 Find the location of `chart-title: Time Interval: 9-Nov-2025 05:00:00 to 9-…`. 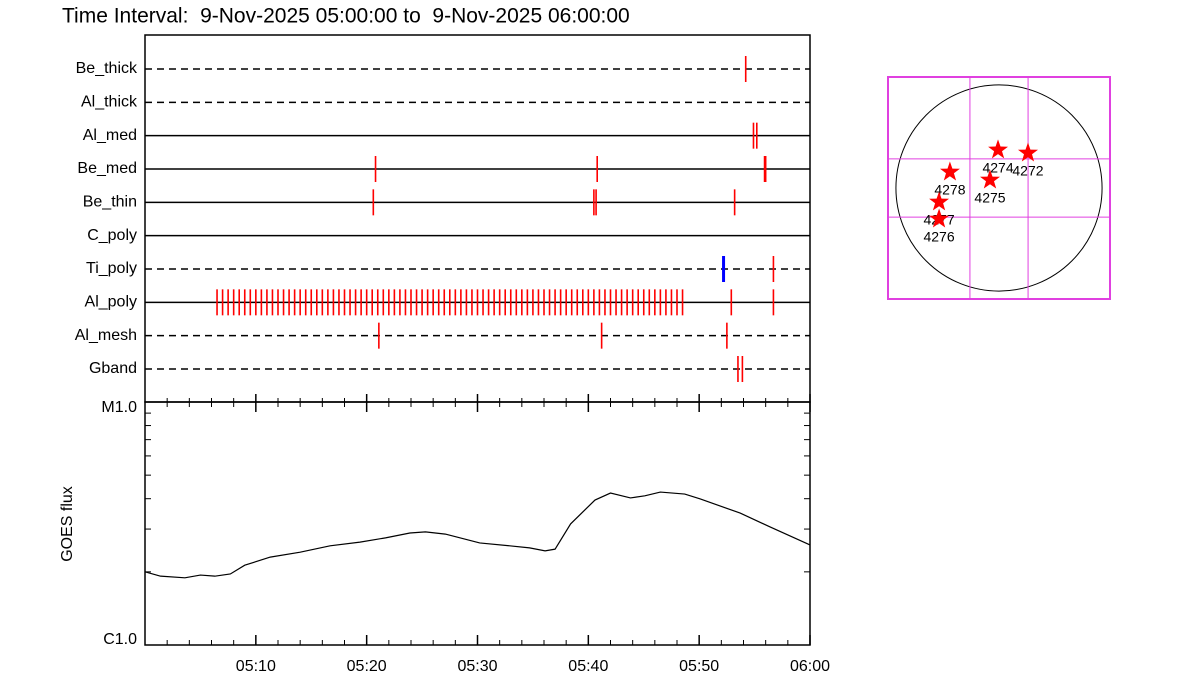

chart-title: Time Interval: 9-Nov-2025 05:00:00 to 9-… is located at coordinates (346, 16).